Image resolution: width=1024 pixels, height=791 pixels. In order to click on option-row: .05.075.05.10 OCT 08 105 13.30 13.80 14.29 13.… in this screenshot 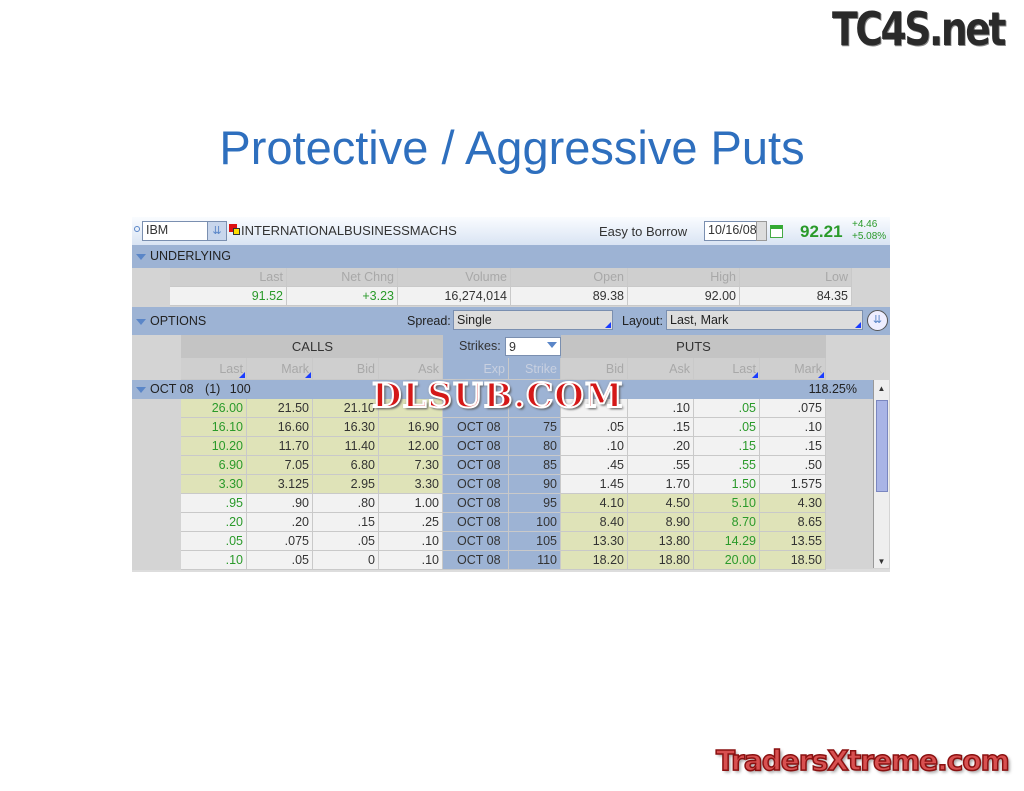, I will do `click(502, 541)`.